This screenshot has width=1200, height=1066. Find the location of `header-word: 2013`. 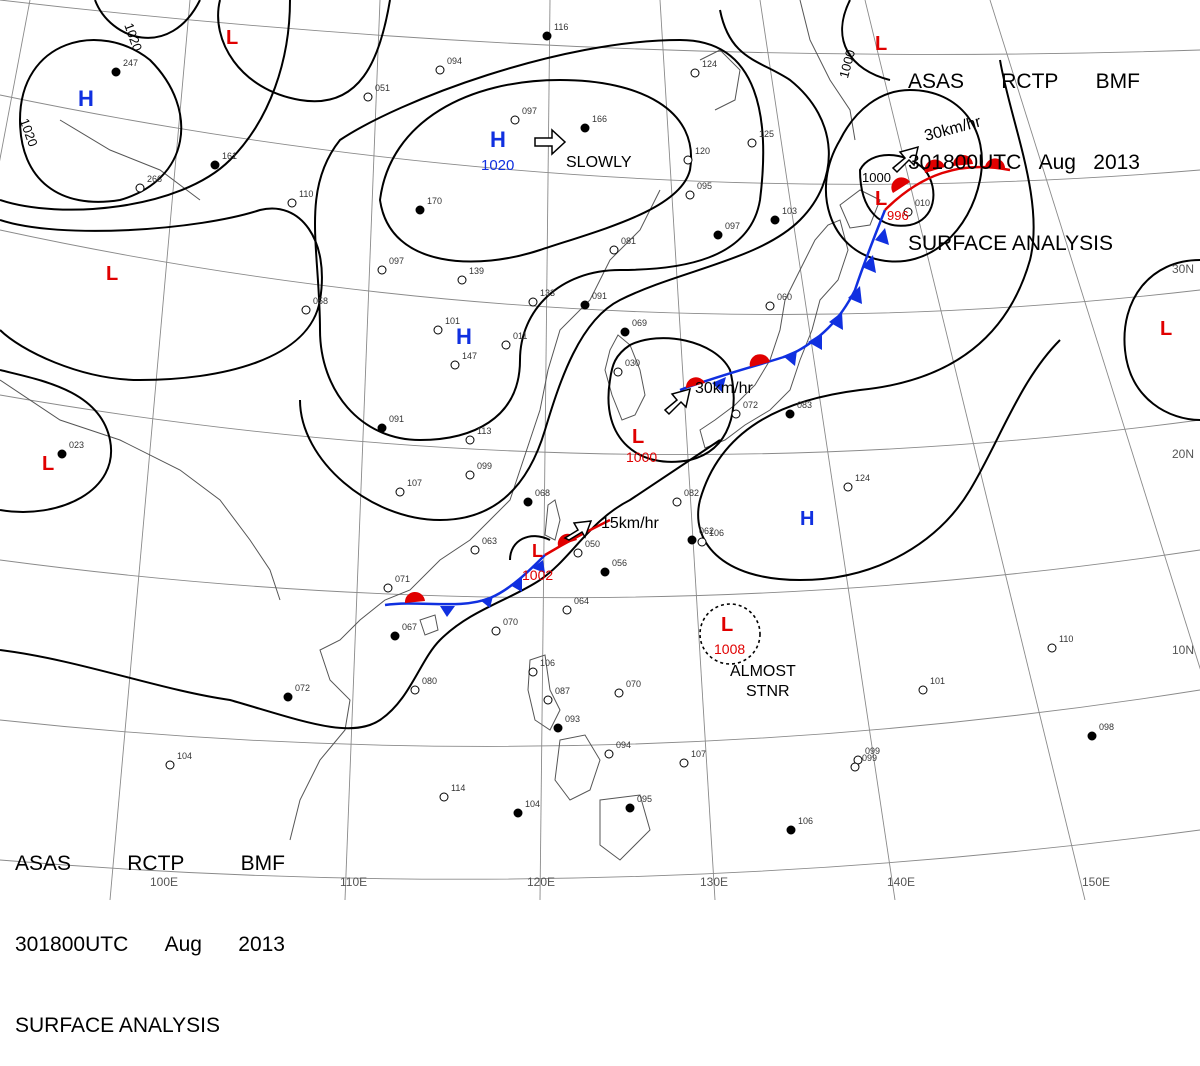

header-word: 2013 is located at coordinates (261, 944).